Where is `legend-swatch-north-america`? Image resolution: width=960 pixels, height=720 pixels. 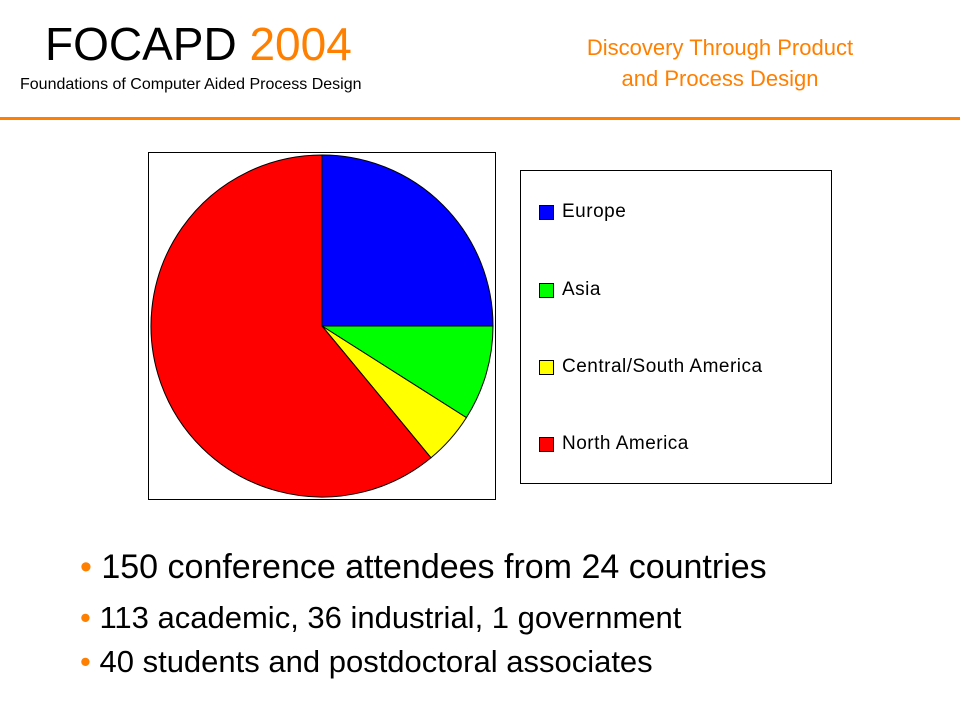 legend-swatch-north-america is located at coordinates (546, 444).